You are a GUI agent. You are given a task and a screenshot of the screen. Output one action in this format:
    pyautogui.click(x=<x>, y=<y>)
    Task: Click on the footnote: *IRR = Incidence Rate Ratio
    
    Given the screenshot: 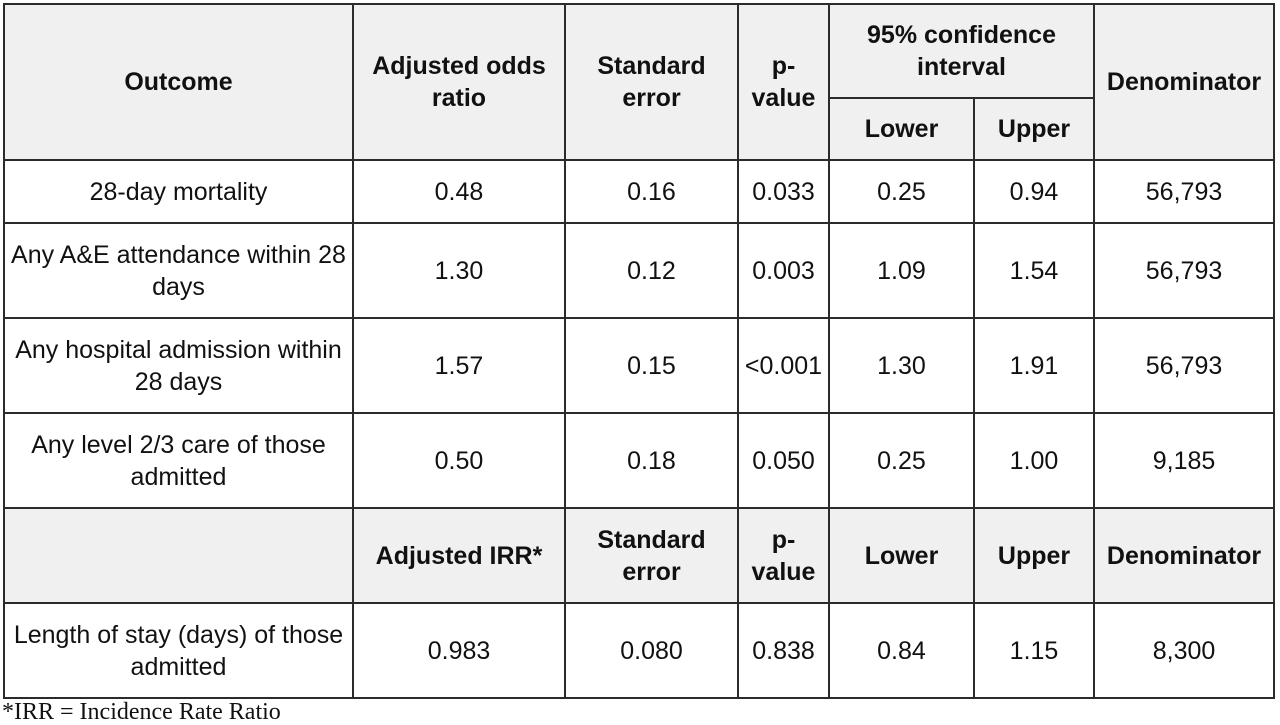 What is the action you would take?
    pyautogui.click(x=141, y=712)
    